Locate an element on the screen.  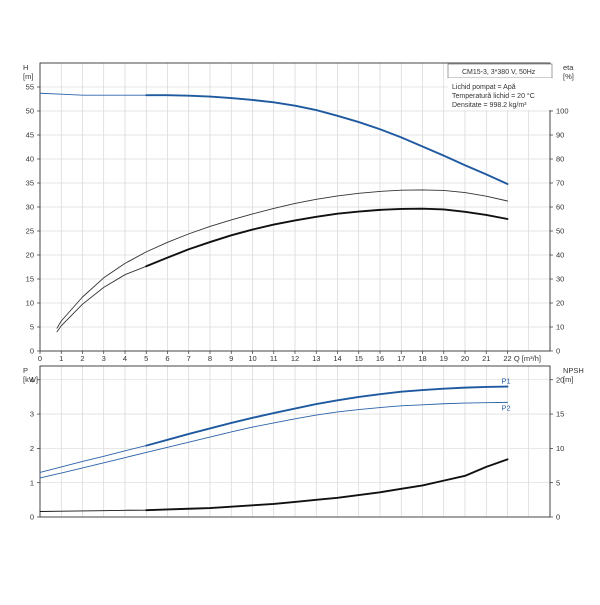
y-tick-label-left: 30 is located at coordinates (30, 207).